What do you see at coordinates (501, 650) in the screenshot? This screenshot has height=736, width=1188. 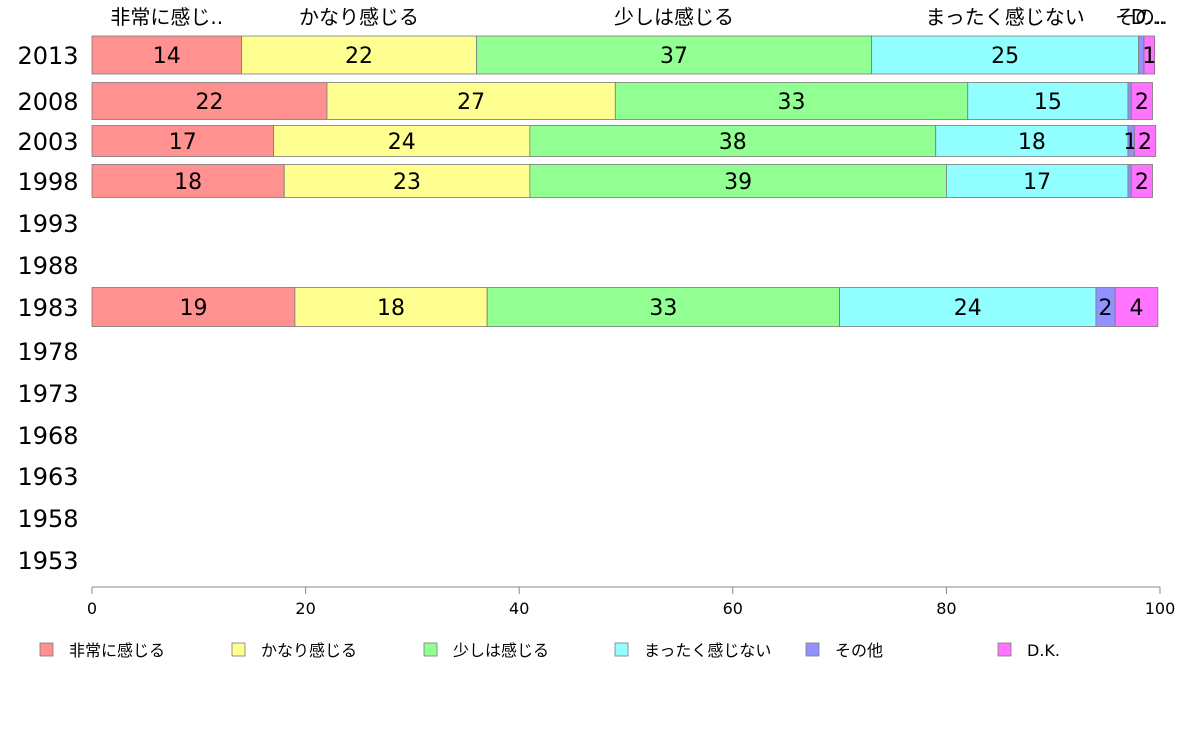 I see `legend-label: 少しは感じる` at bounding box center [501, 650].